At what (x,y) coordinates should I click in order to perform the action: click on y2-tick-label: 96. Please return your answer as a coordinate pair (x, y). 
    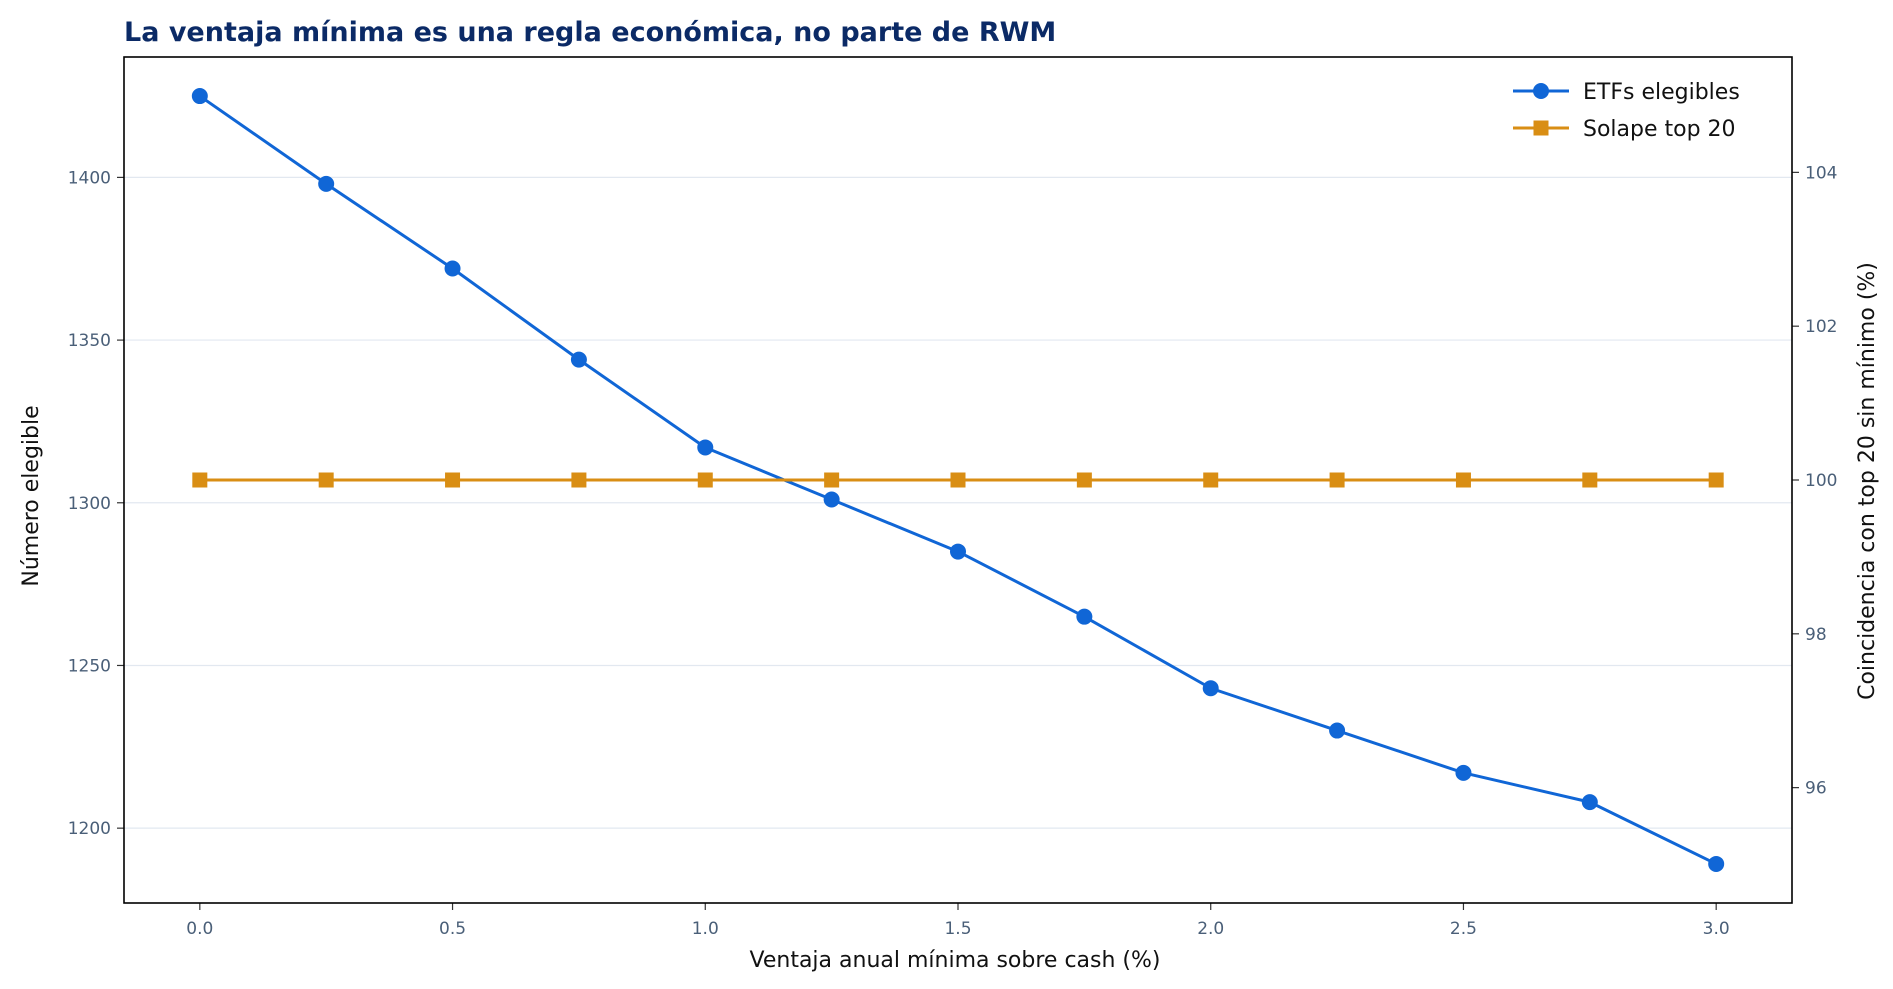
    Looking at the image, I should click on (1816, 789).